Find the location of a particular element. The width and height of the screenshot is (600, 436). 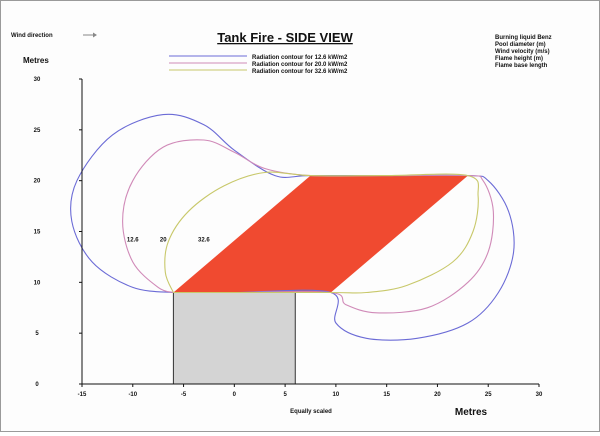

legend-label-20: Radiation contour for 20.0 kW/m2 is located at coordinates (300, 65).